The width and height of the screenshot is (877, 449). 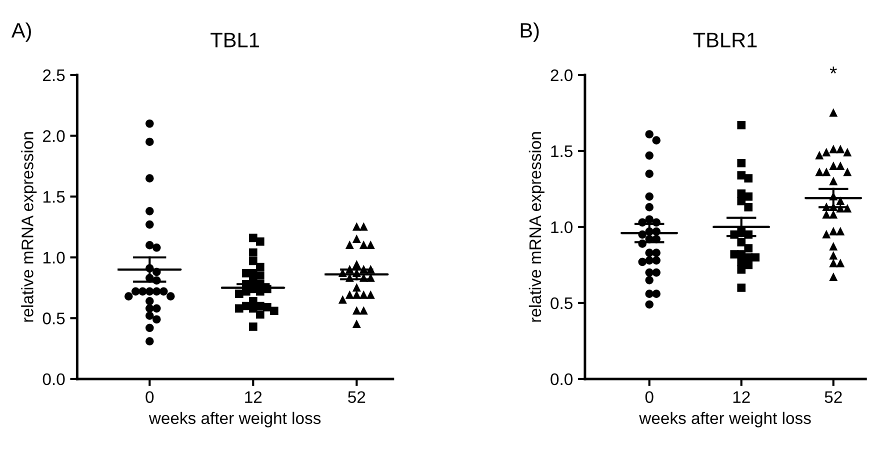 I want to click on chart-title: TBL1, so click(x=234, y=40).